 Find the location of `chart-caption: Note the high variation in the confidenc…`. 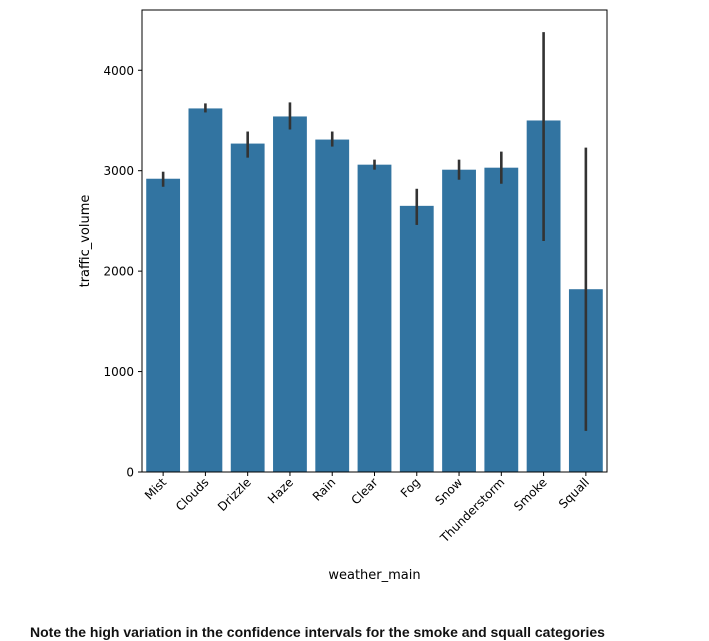

chart-caption: Note the high variation in the confidenc… is located at coordinates (317, 632).